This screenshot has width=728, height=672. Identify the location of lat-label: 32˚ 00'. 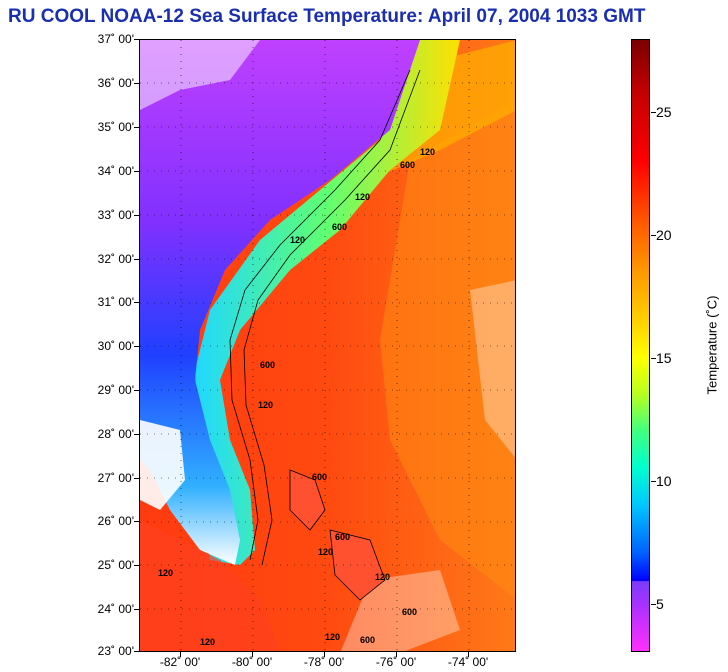
(115, 259).